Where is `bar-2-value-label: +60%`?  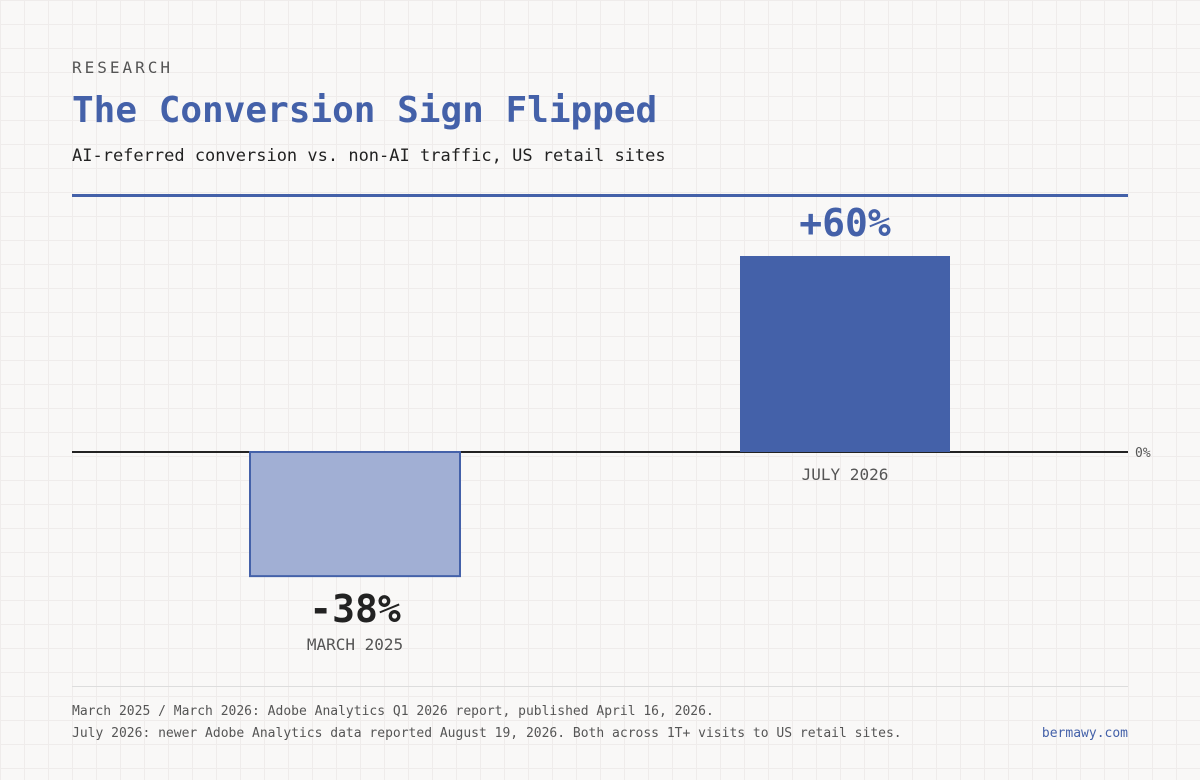 bar-2-value-label: +60% is located at coordinates (845, 223).